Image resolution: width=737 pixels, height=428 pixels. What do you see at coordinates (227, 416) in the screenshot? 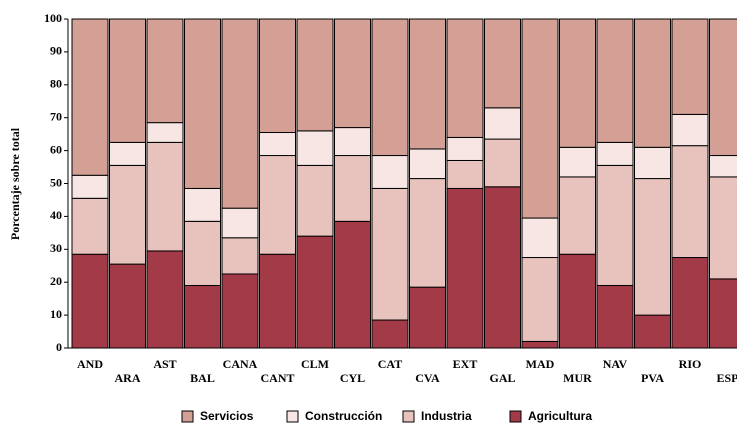
I see `legend-label: Servicios` at bounding box center [227, 416].